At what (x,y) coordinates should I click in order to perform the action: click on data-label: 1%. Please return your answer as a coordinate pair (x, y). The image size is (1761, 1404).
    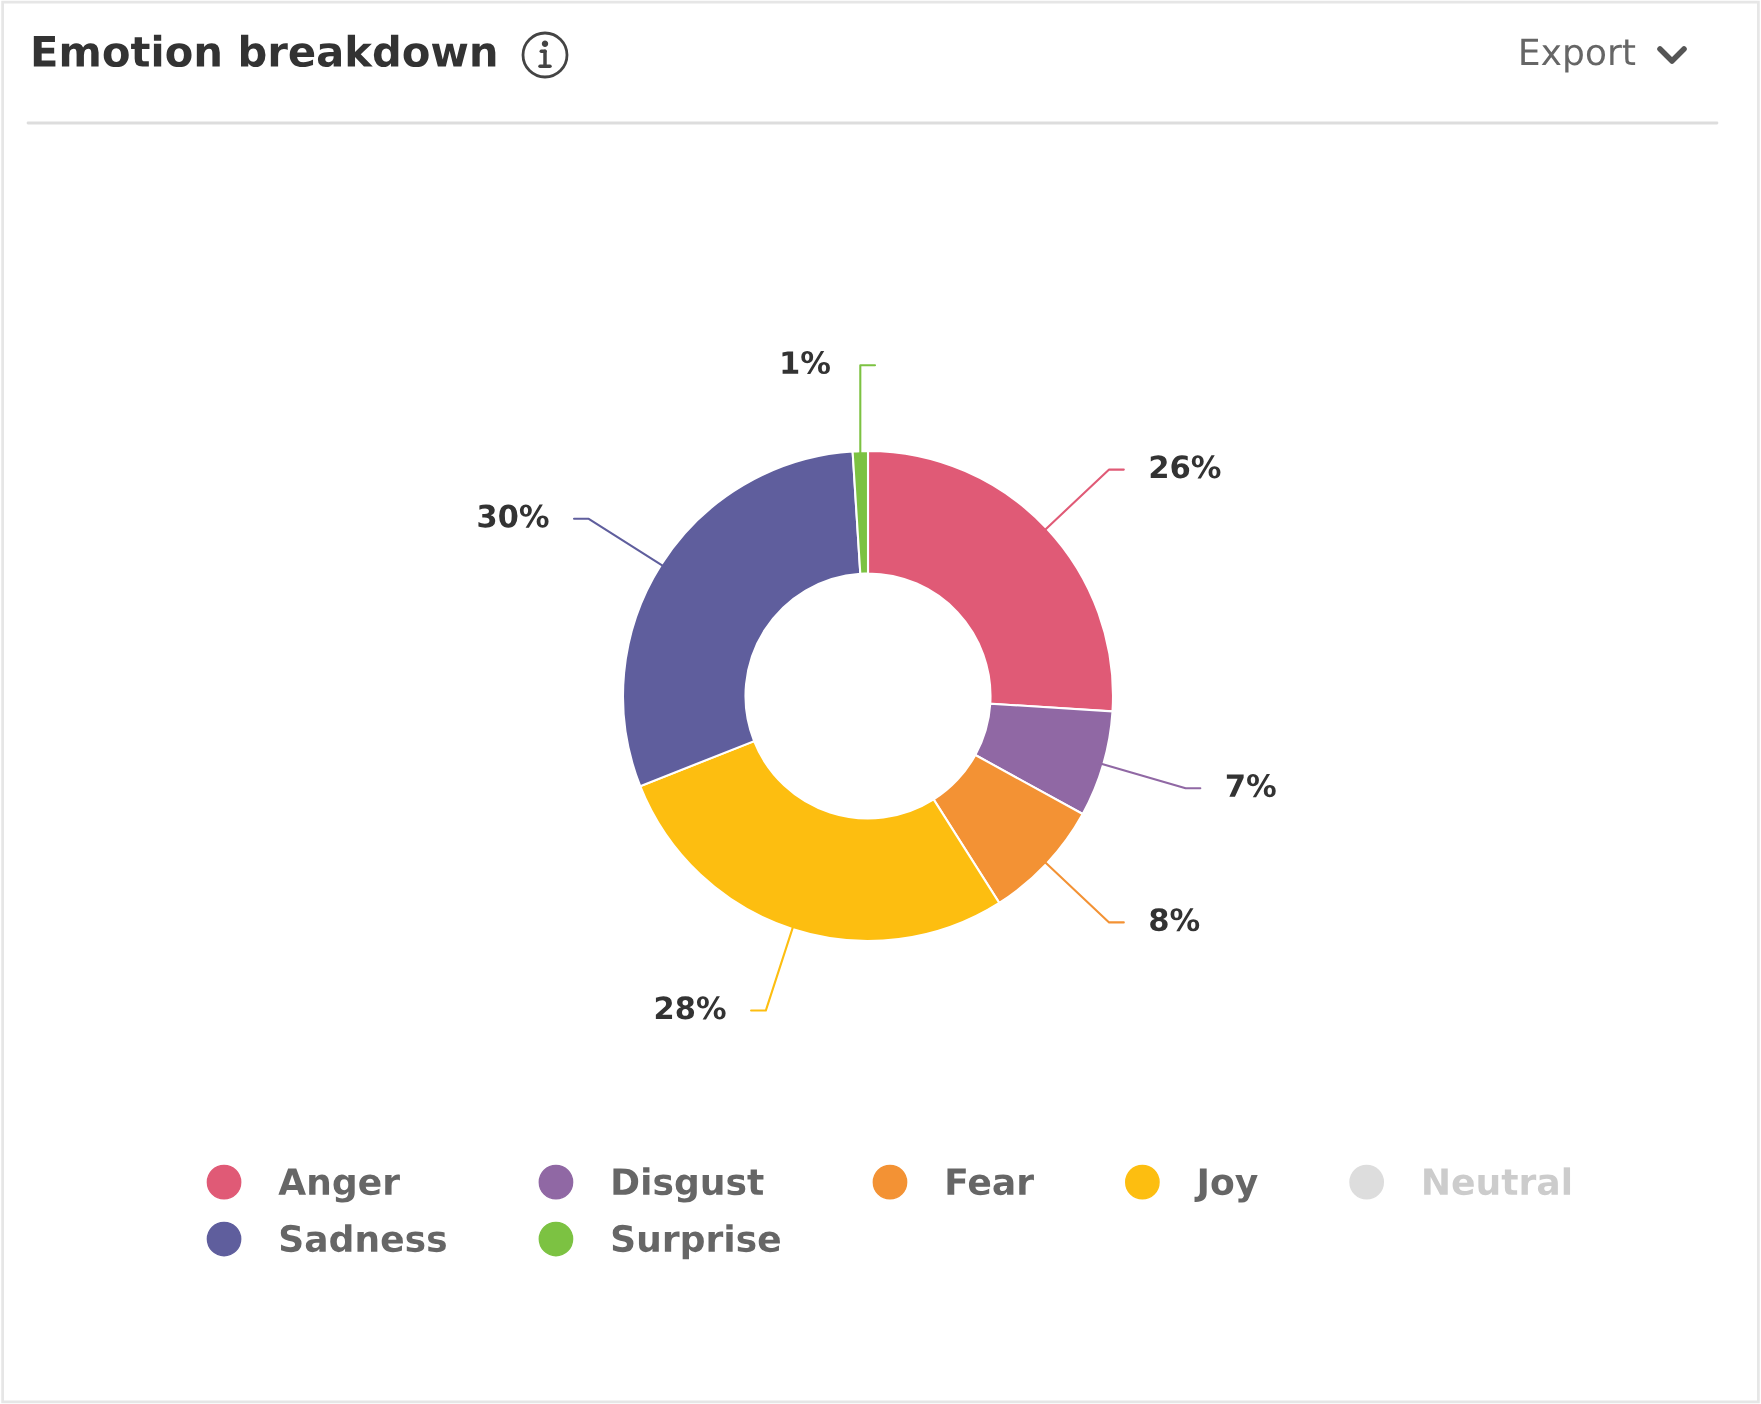
    Looking at the image, I should click on (806, 363).